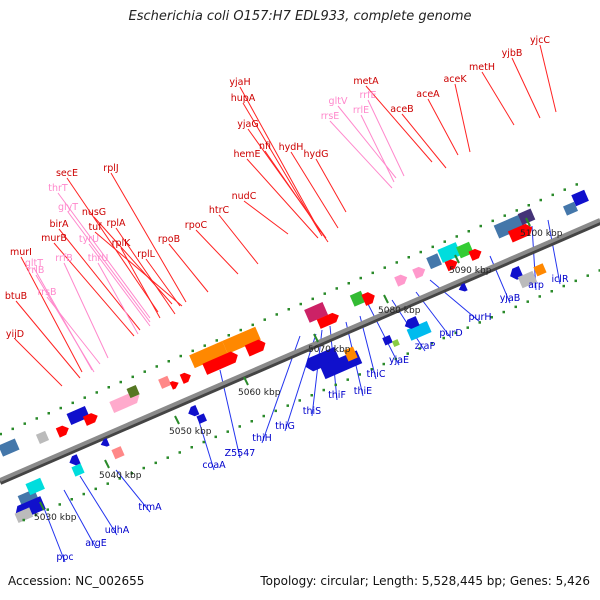  I want to click on forward-feature-17-shape, so click(368, 299).